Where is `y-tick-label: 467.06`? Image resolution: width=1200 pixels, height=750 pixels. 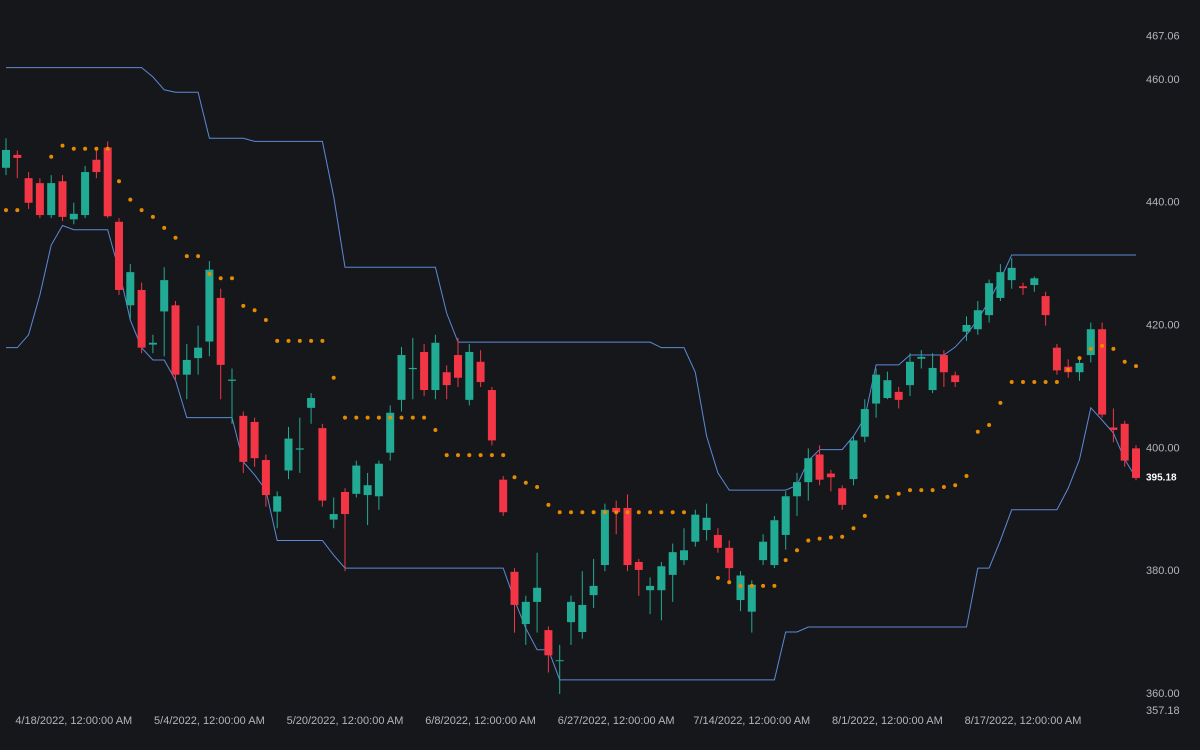 y-tick-label: 467.06 is located at coordinates (1163, 37).